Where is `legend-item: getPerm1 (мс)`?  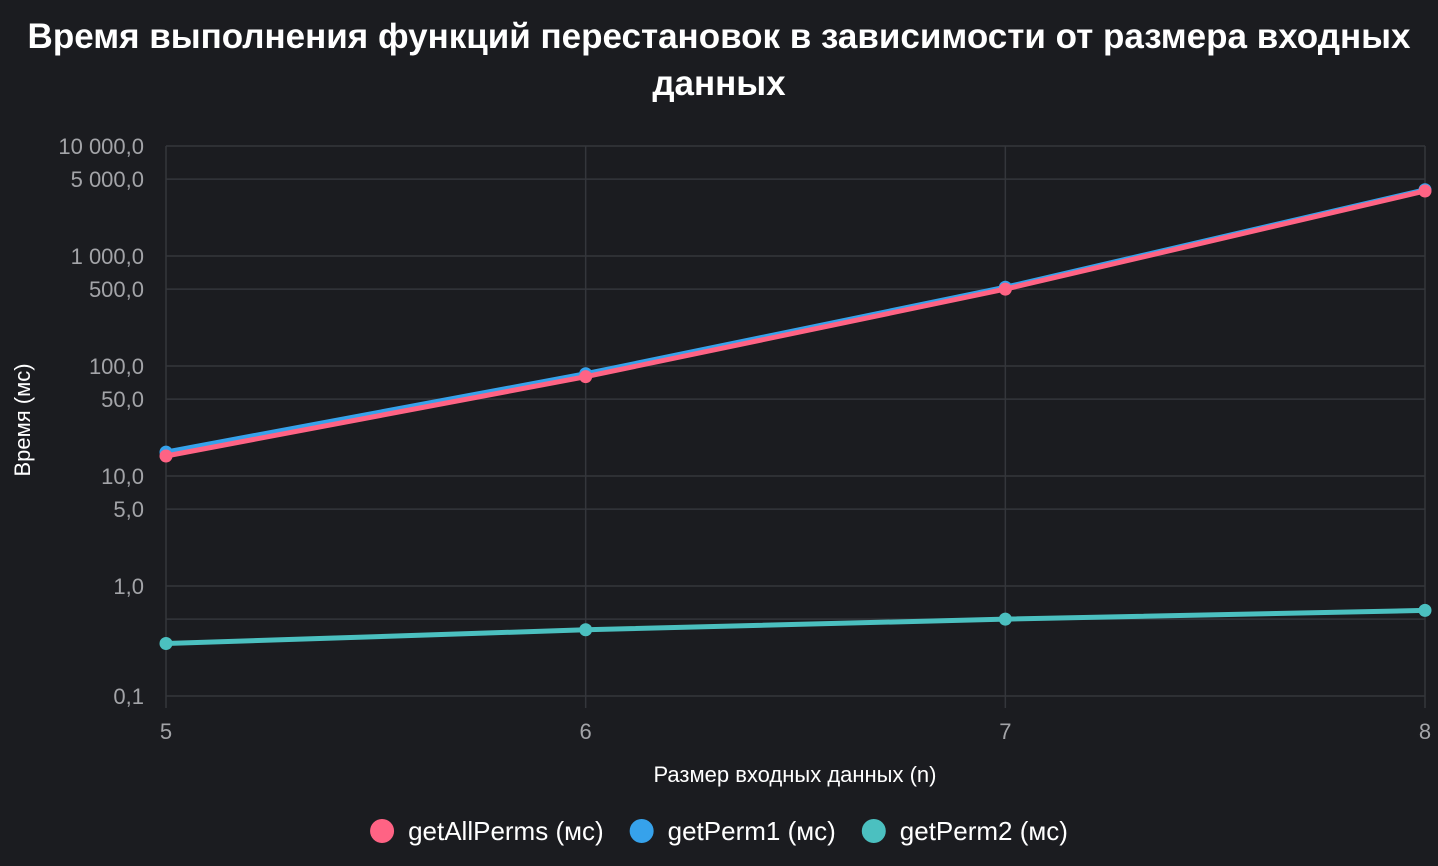 legend-item: getPerm1 (мс) is located at coordinates (732, 831).